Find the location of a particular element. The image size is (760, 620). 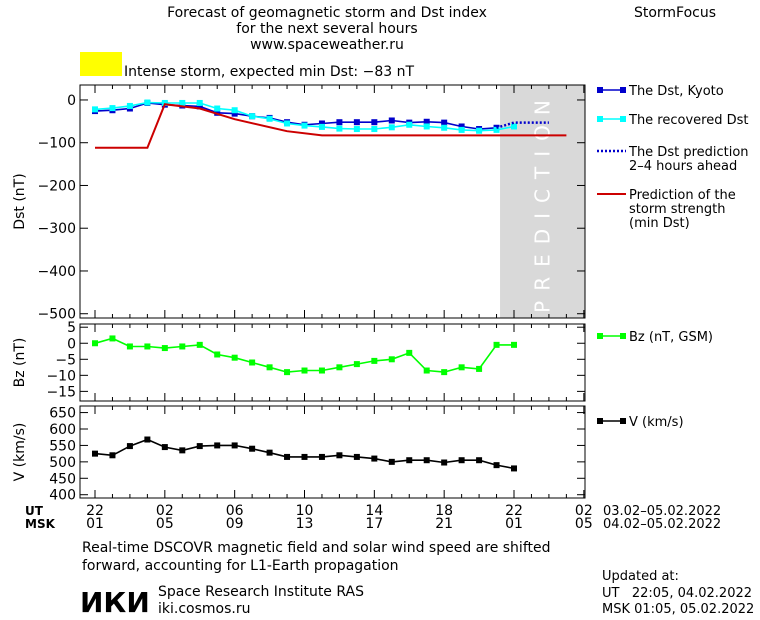

msk-tick-label: 05 is located at coordinates (165, 524).